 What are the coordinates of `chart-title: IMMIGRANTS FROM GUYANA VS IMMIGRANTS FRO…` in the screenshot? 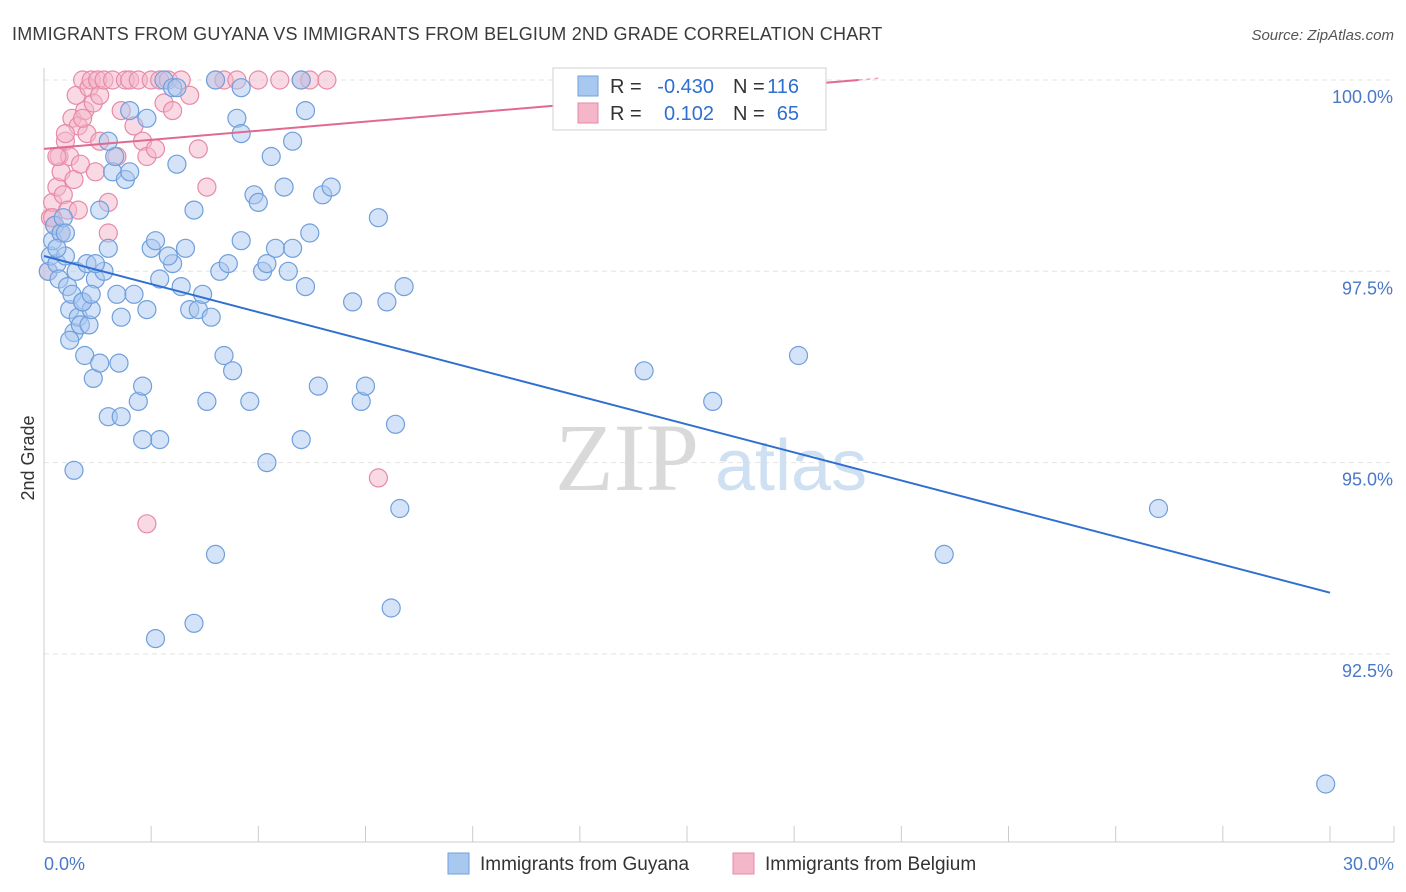 It's located at (447, 34).